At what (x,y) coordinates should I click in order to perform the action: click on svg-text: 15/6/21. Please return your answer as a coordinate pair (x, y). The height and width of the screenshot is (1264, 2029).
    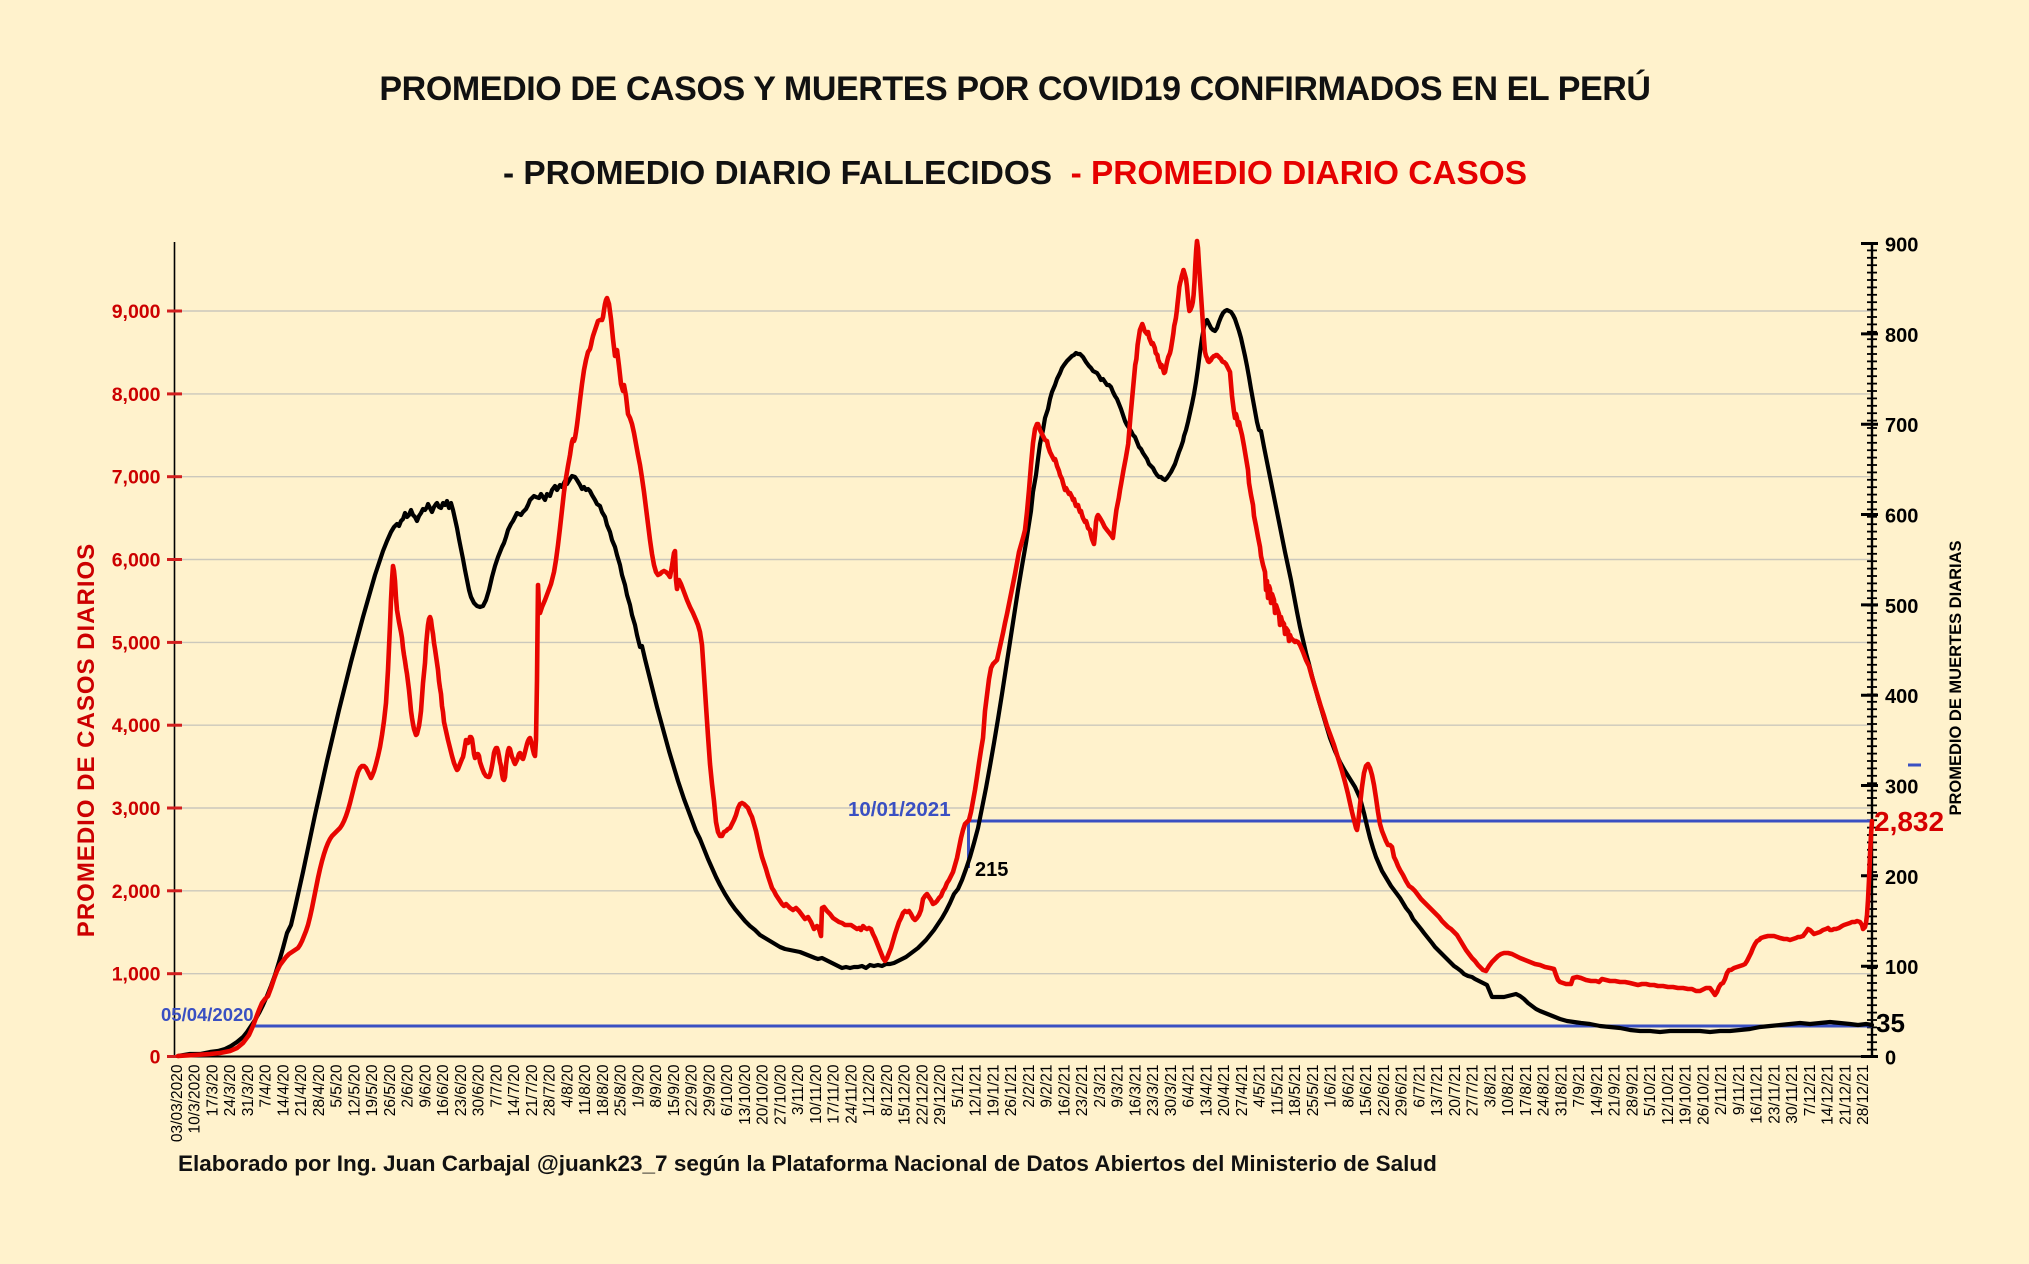
    Looking at the image, I should click on (1366, 1091).